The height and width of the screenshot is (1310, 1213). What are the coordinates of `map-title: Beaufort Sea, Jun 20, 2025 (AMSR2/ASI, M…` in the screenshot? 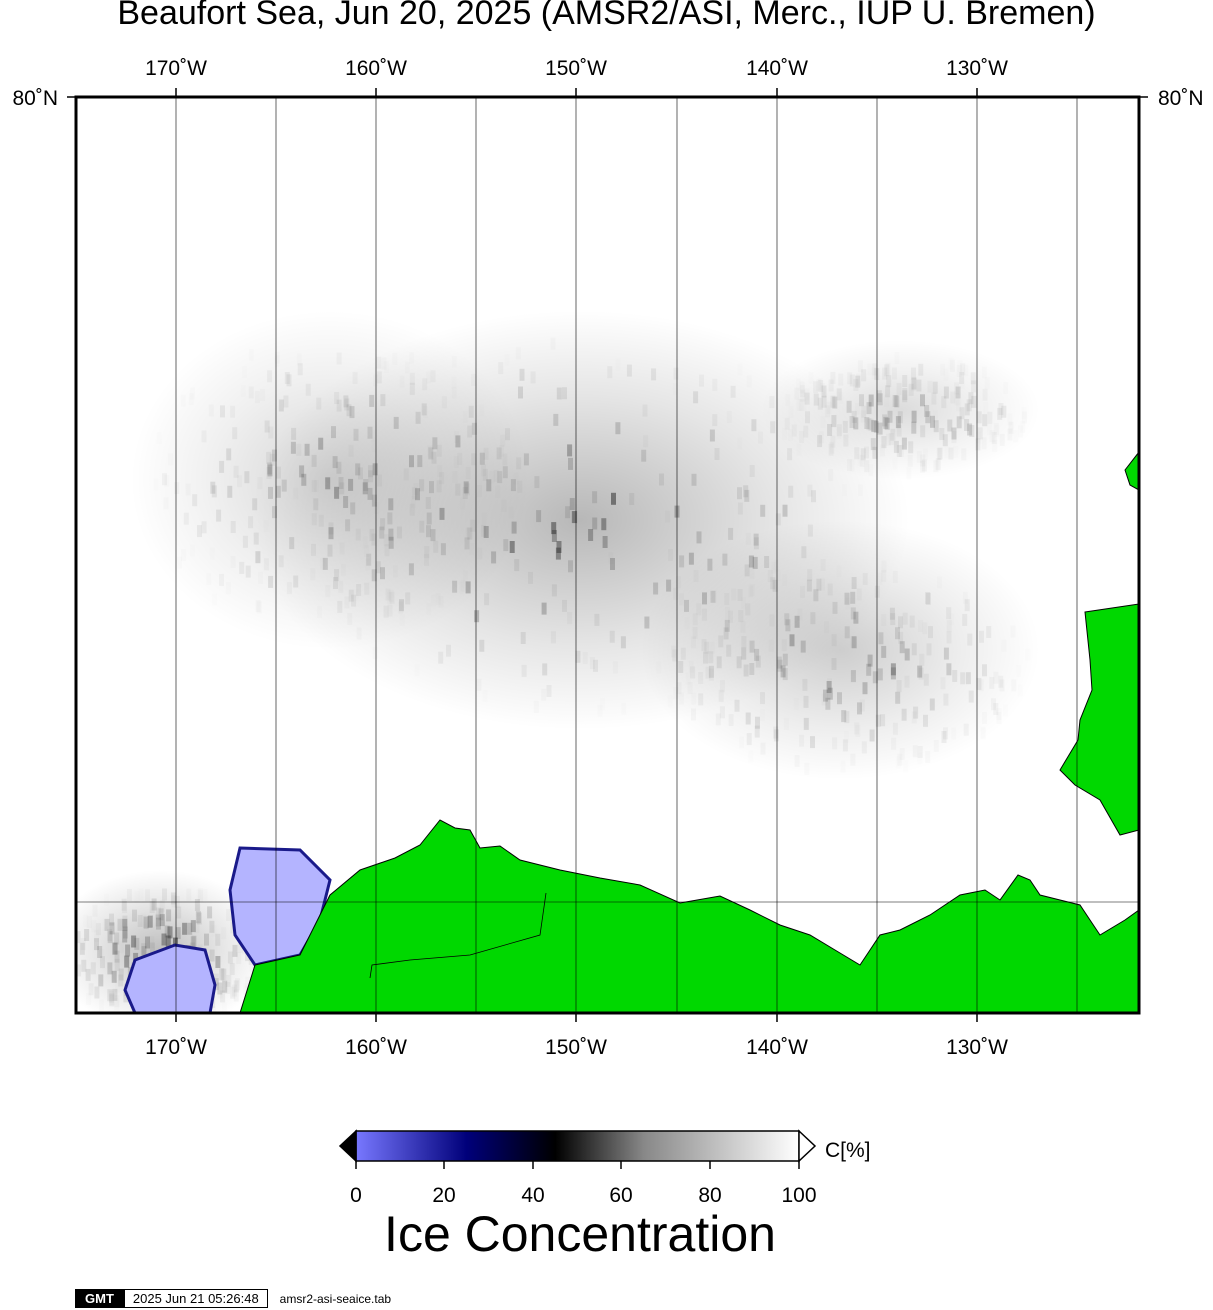 It's located at (606, 16).